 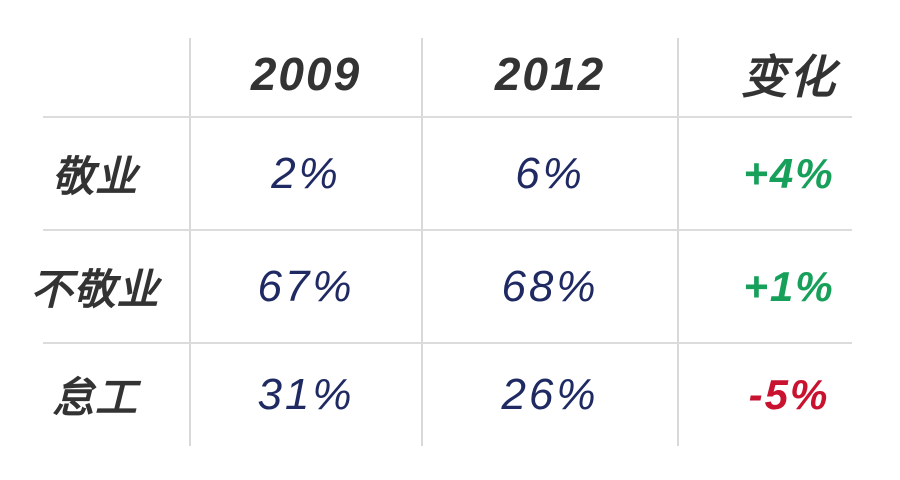 I want to click on change-engaged: +4%, so click(x=789, y=173).